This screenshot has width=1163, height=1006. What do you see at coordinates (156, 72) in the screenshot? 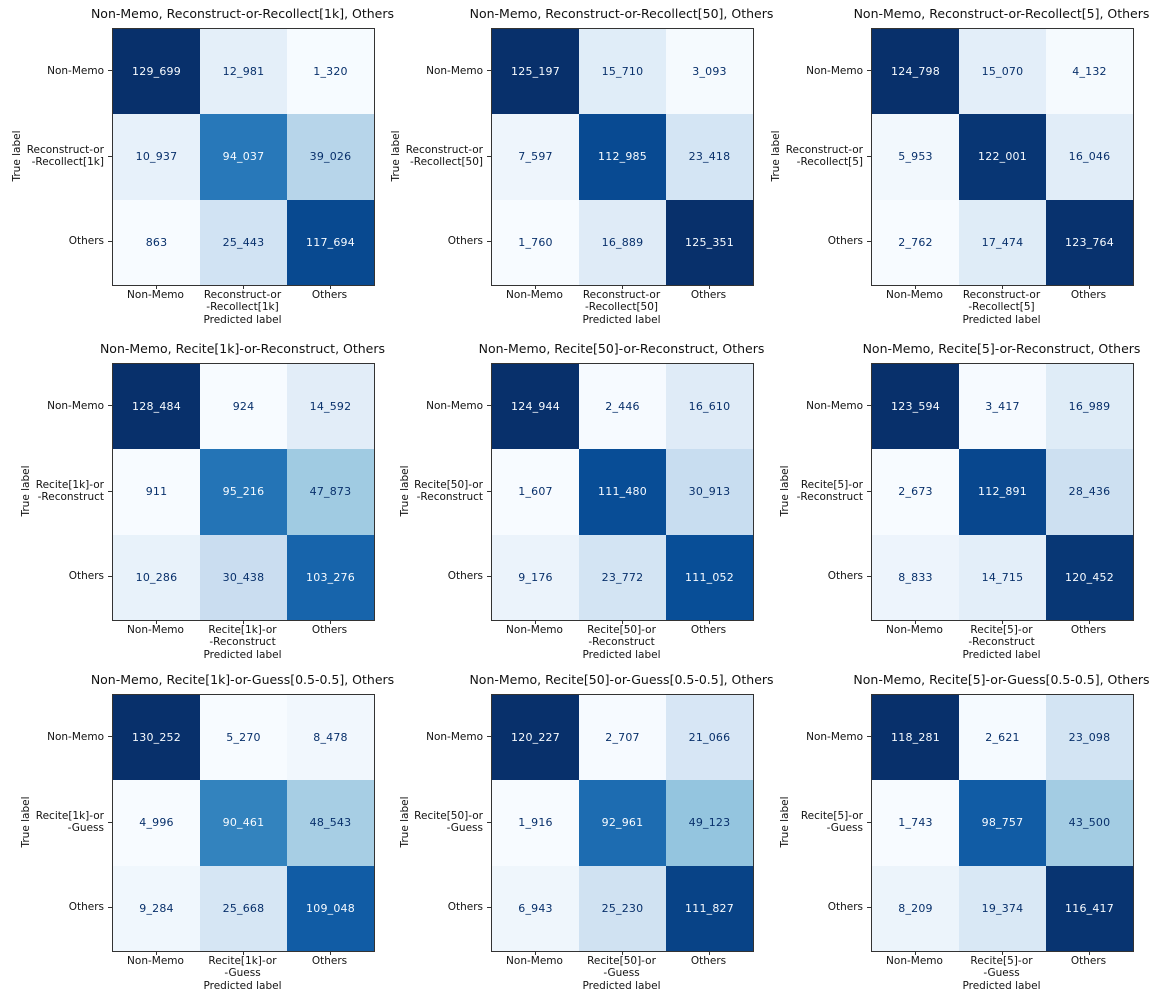
I see `cell-value: 129_699` at bounding box center [156, 72].